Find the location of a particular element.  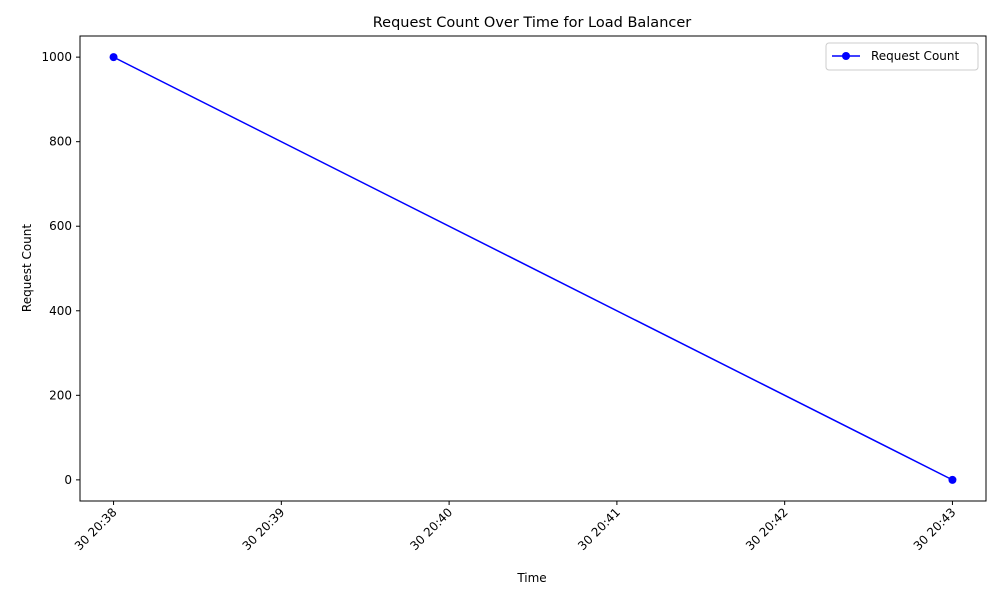

x-tick-label: 30 20:39 is located at coordinates (264, 529).